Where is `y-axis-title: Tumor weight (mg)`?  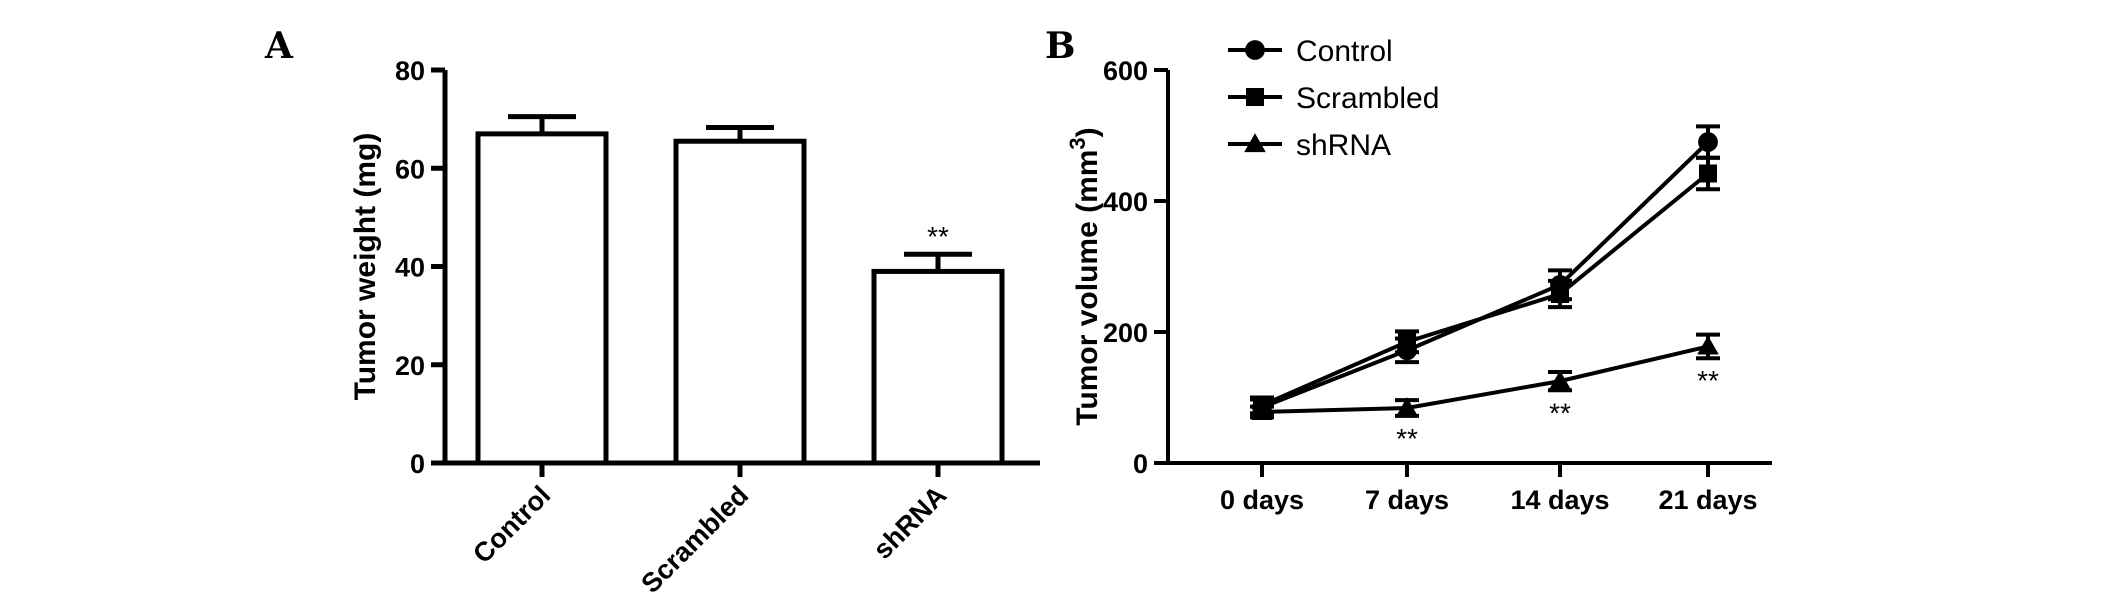 y-axis-title: Tumor weight (mg) is located at coordinates (365, 267).